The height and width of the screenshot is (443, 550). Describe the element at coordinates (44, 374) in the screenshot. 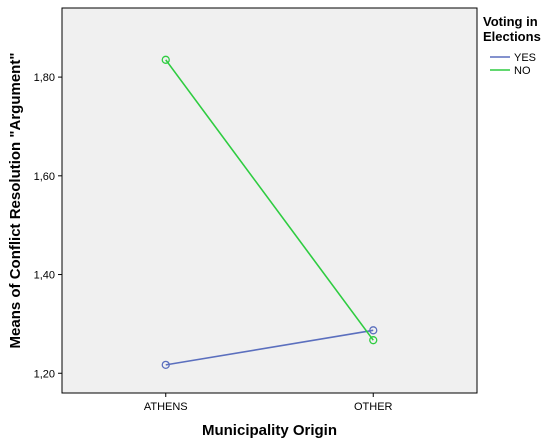

I see `y-tick-label: 1,20` at that location.